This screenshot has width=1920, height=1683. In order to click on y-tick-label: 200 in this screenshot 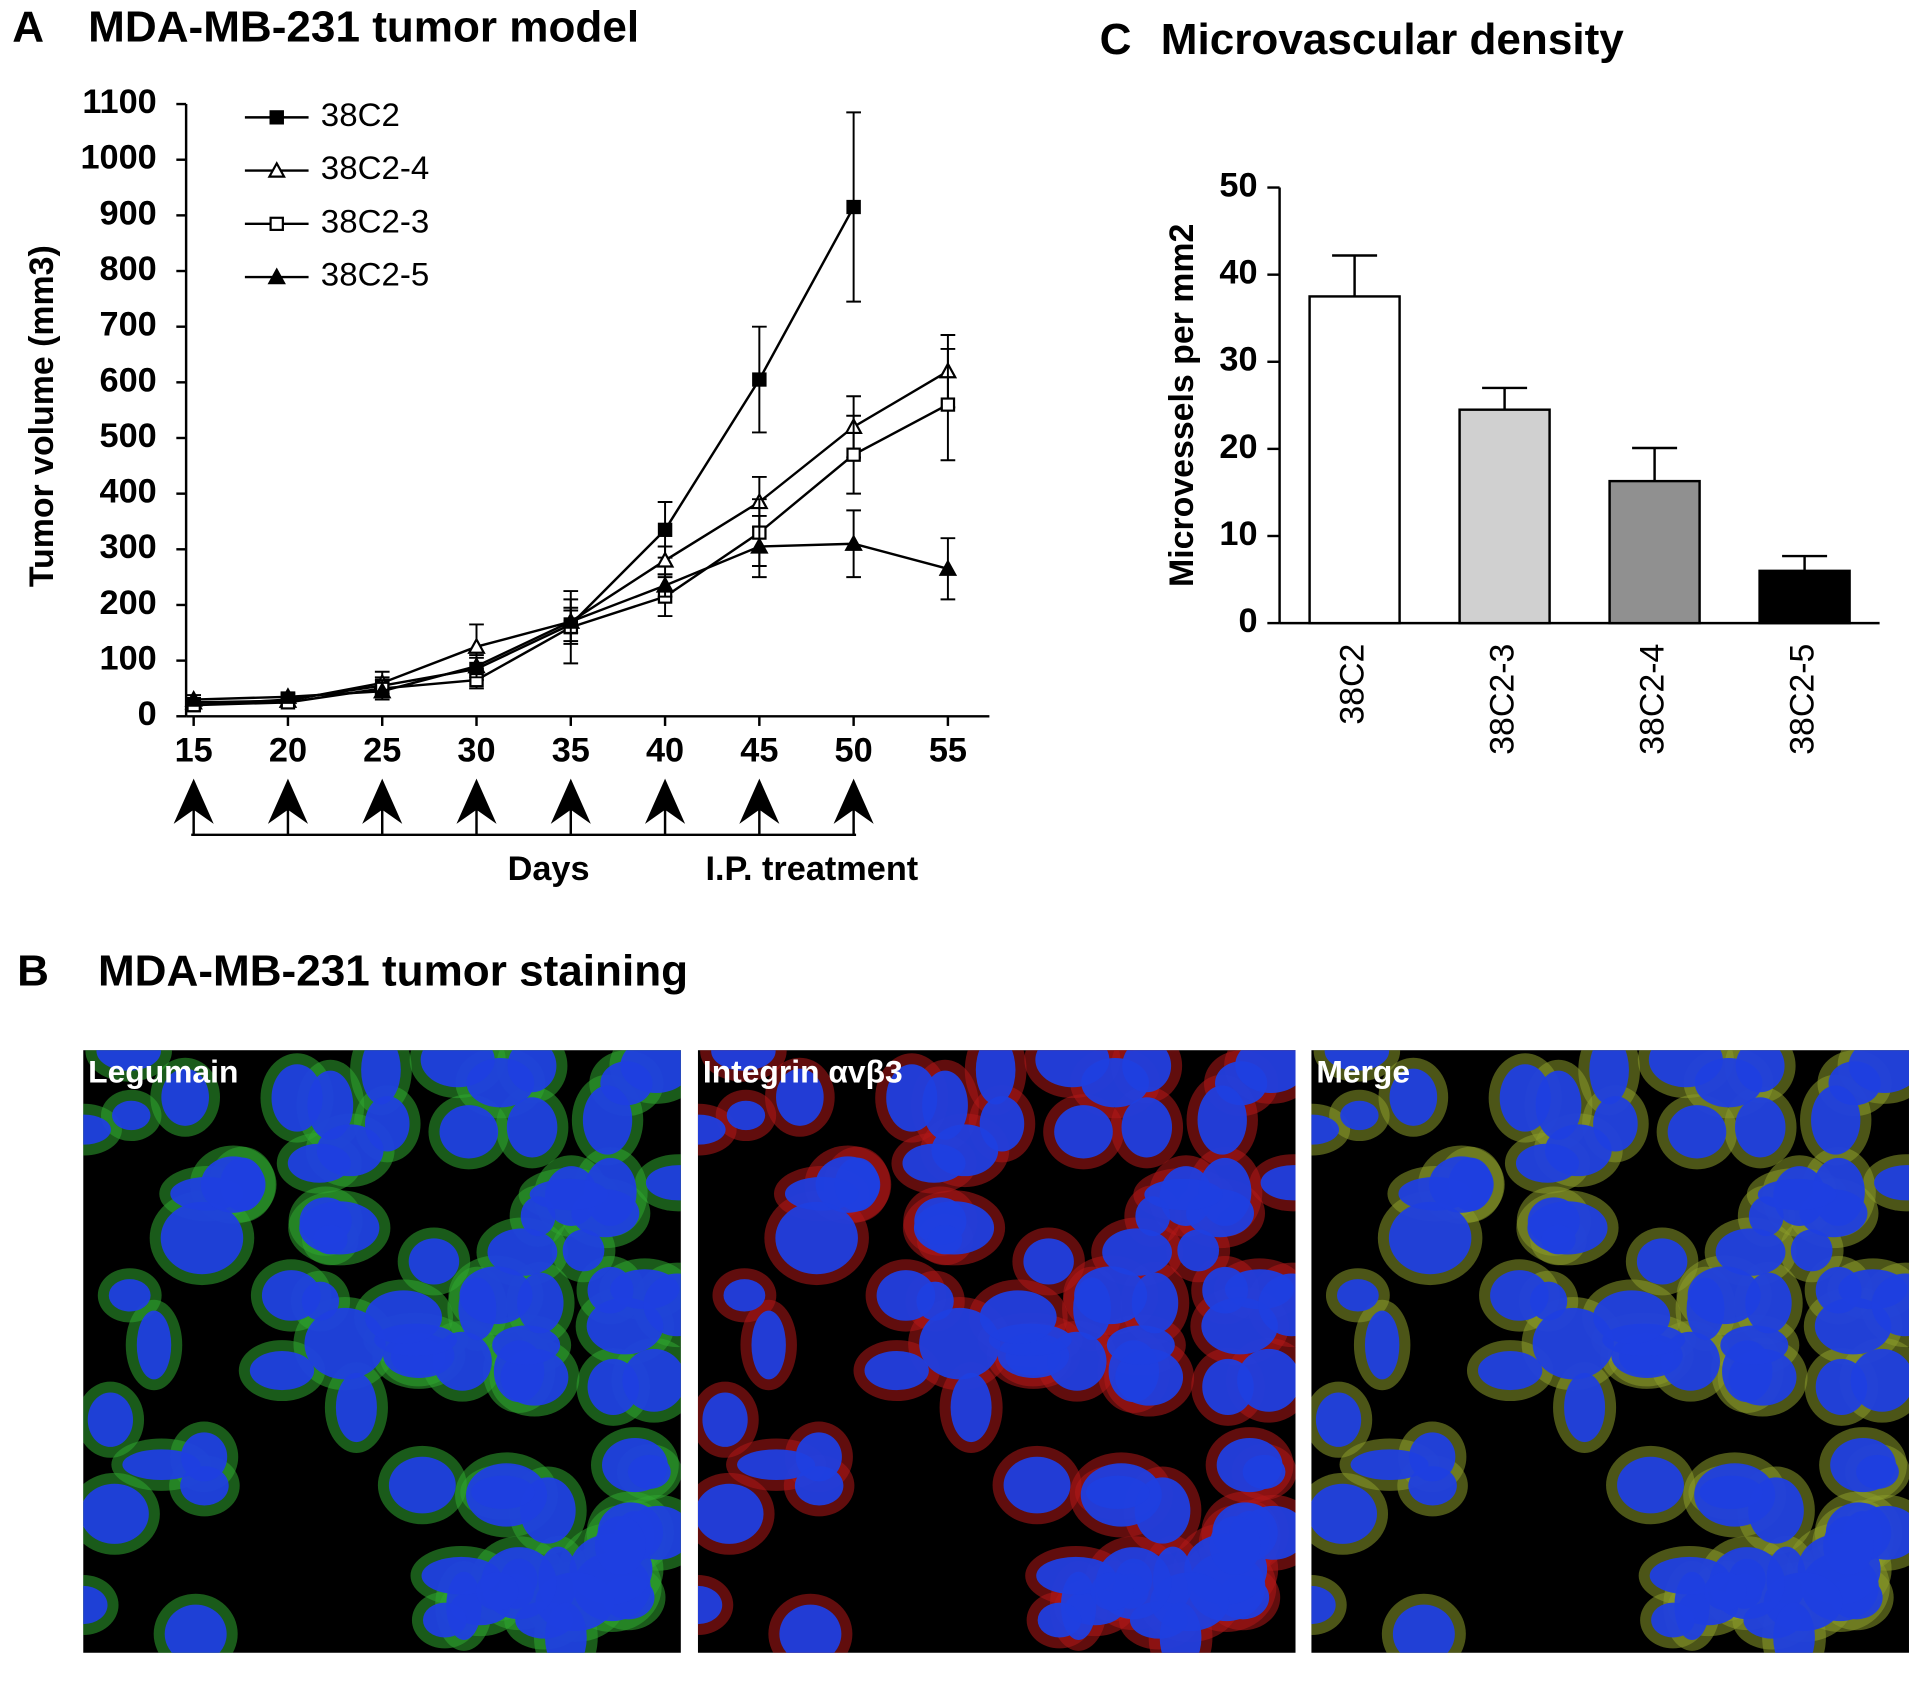, I will do `click(128, 603)`.